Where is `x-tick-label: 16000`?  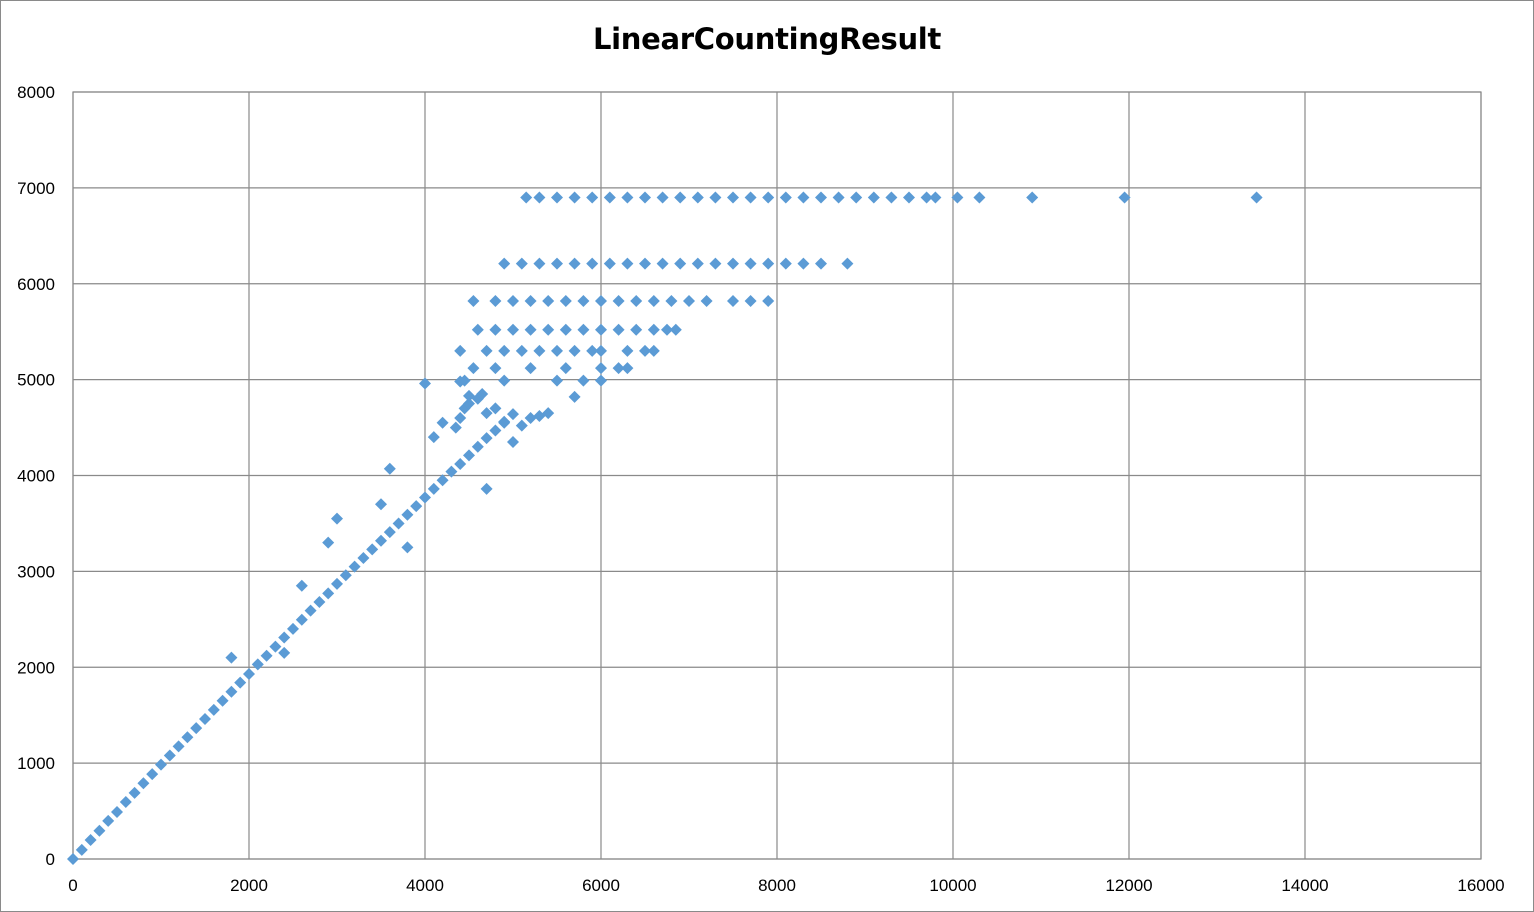 x-tick-label: 16000 is located at coordinates (1480, 885).